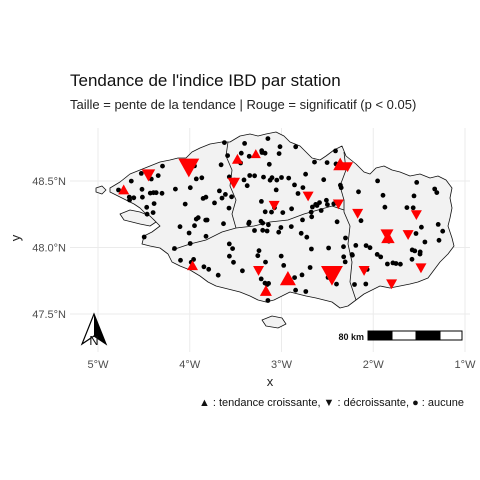  Describe the element at coordinates (101, 190) in the screenshot. I see `region-ouessant` at that location.